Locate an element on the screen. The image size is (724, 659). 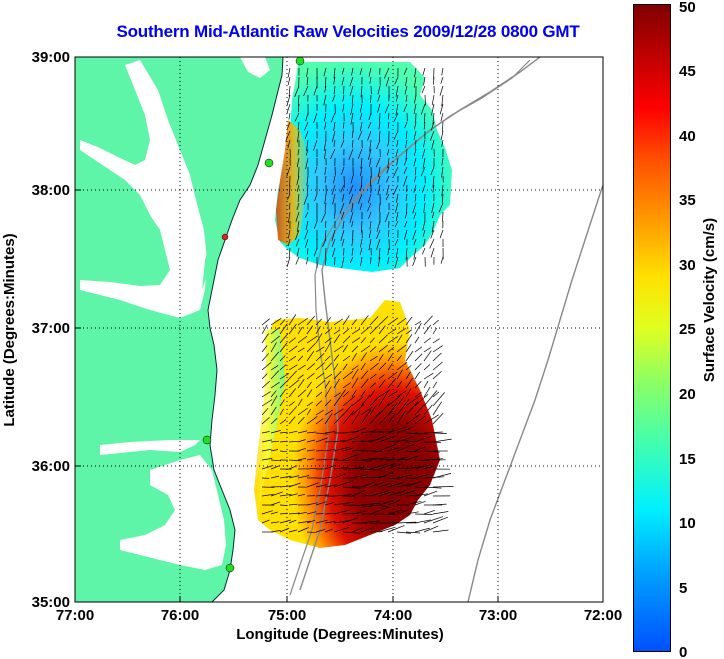
x-tick-label: 77:00 is located at coordinates (75, 615).